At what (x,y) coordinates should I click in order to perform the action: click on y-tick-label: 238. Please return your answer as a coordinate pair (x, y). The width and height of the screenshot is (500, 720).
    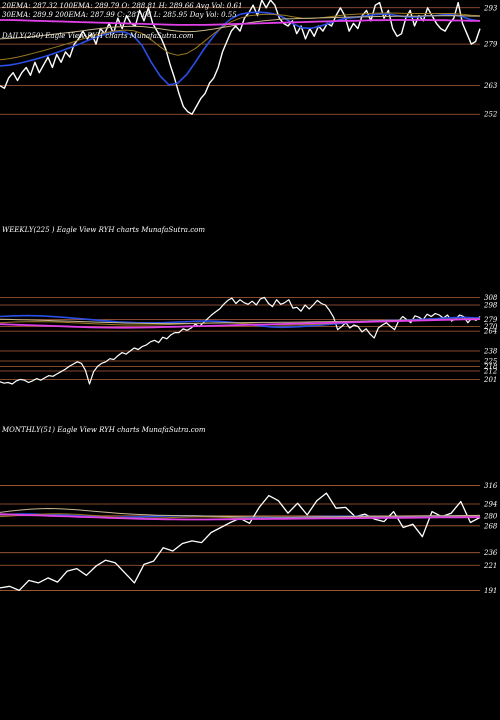
    Looking at the image, I should click on (490, 352).